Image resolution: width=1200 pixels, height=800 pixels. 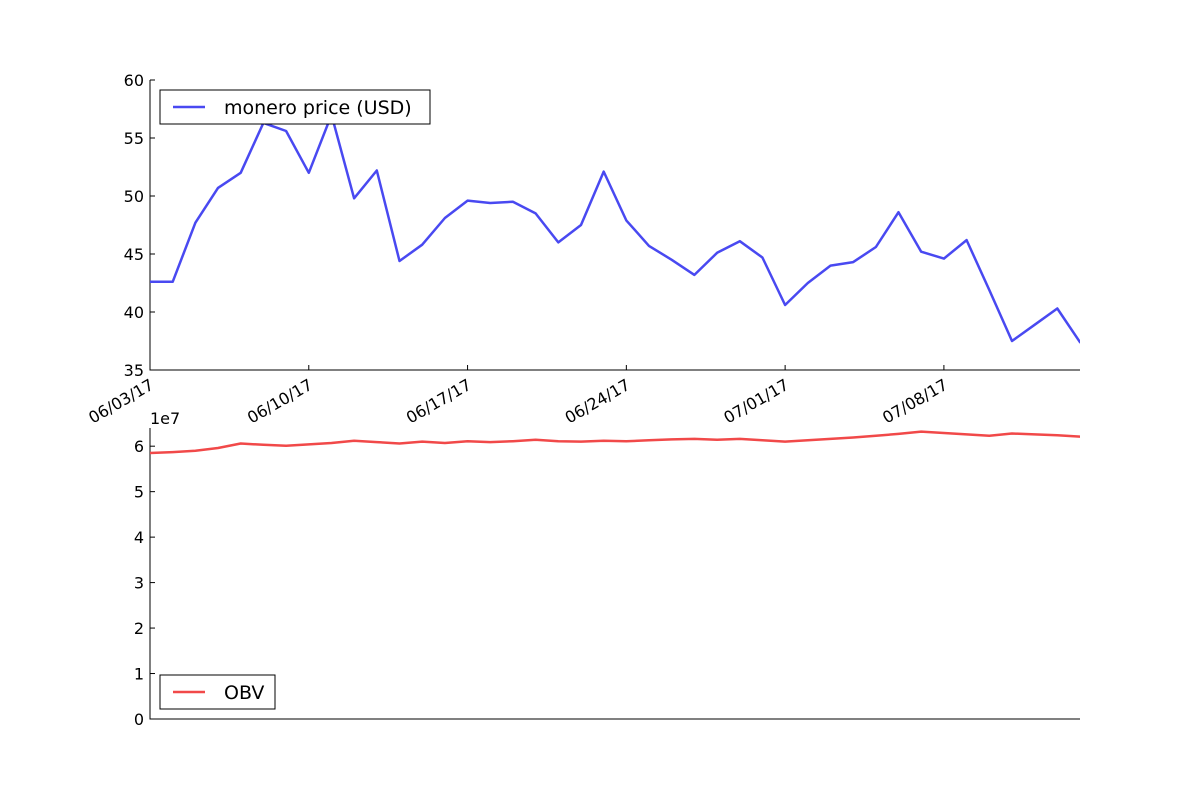 What do you see at coordinates (244, 693) in the screenshot?
I see `legend-label: OBV` at bounding box center [244, 693].